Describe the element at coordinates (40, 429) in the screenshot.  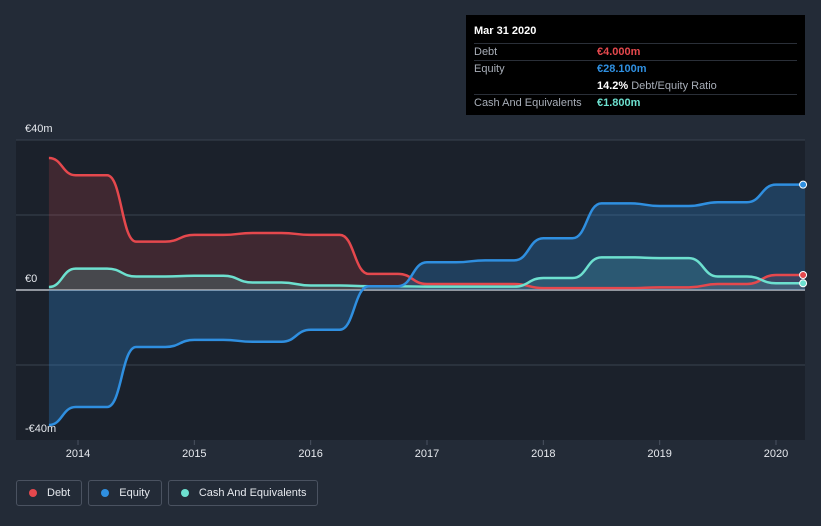
I see `y-tick-label: -€40m` at that location.